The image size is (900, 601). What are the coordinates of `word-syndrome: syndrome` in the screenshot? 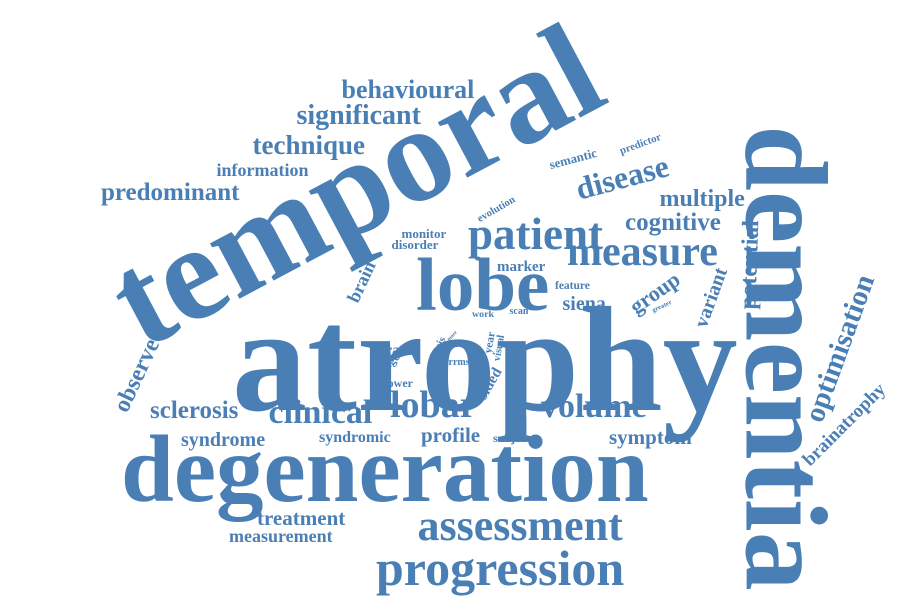 It's located at (223, 440).